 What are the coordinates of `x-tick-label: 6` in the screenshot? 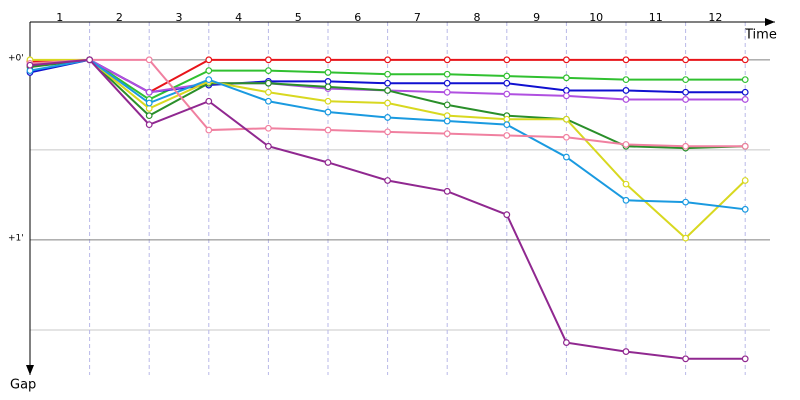 It's located at (357, 17).